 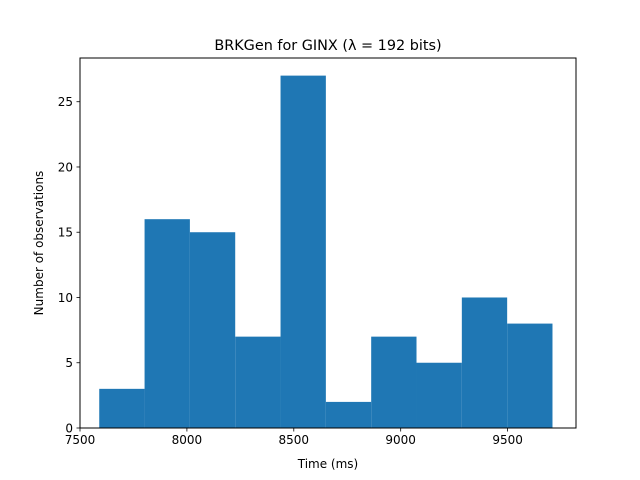 What do you see at coordinates (507, 440) in the screenshot?
I see `x-tick-label: 9500` at bounding box center [507, 440].